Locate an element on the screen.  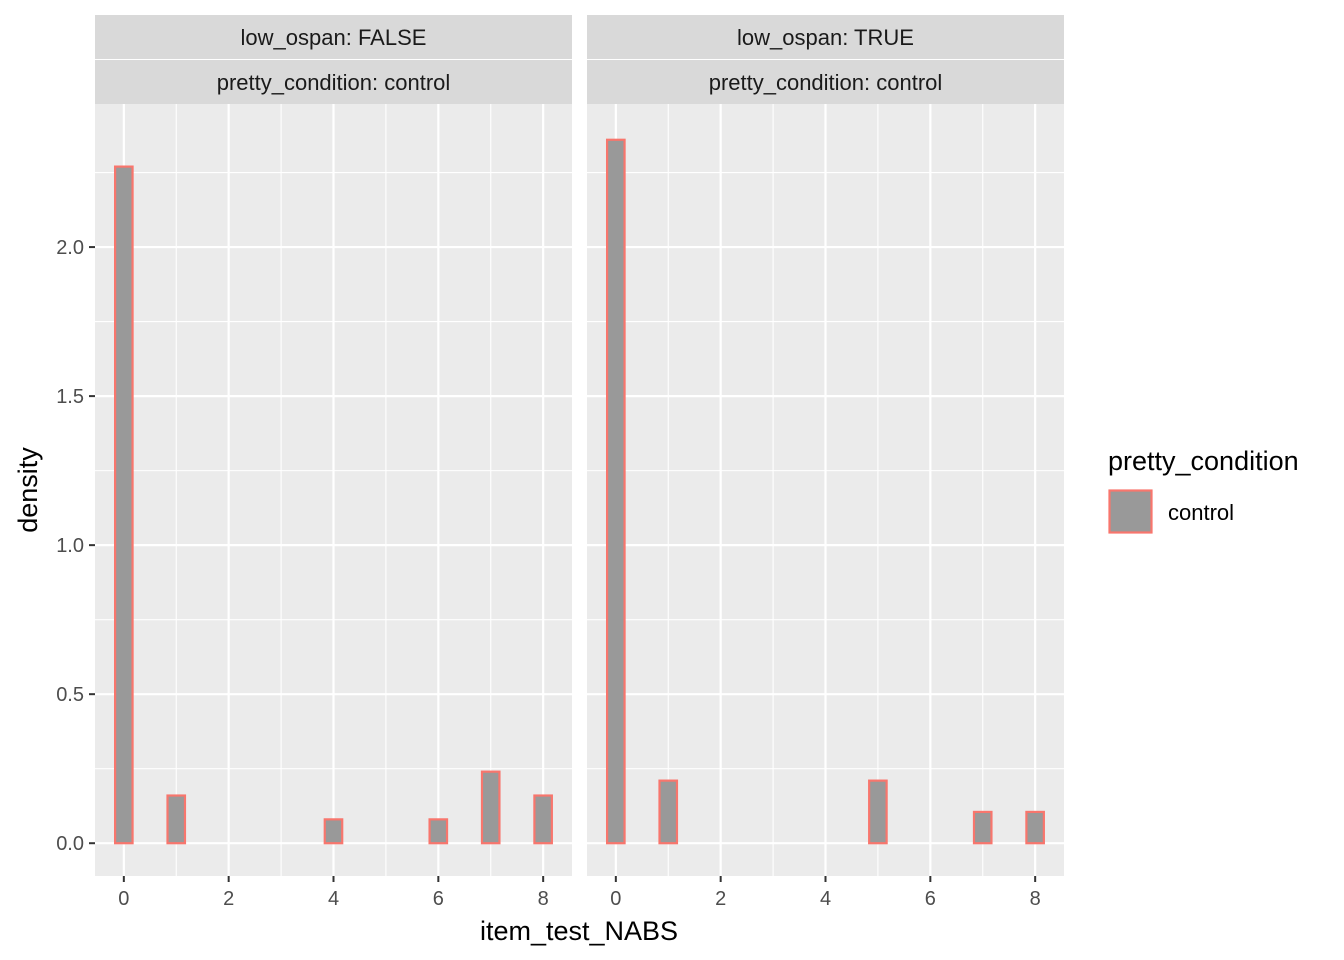
legend-title: pretty_condition is located at coordinates (1203, 461).